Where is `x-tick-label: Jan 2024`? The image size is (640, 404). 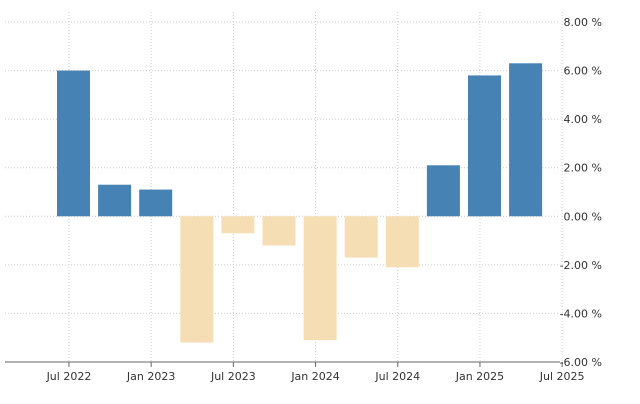
x-tick-label: Jan 2024 is located at coordinates (314, 376).